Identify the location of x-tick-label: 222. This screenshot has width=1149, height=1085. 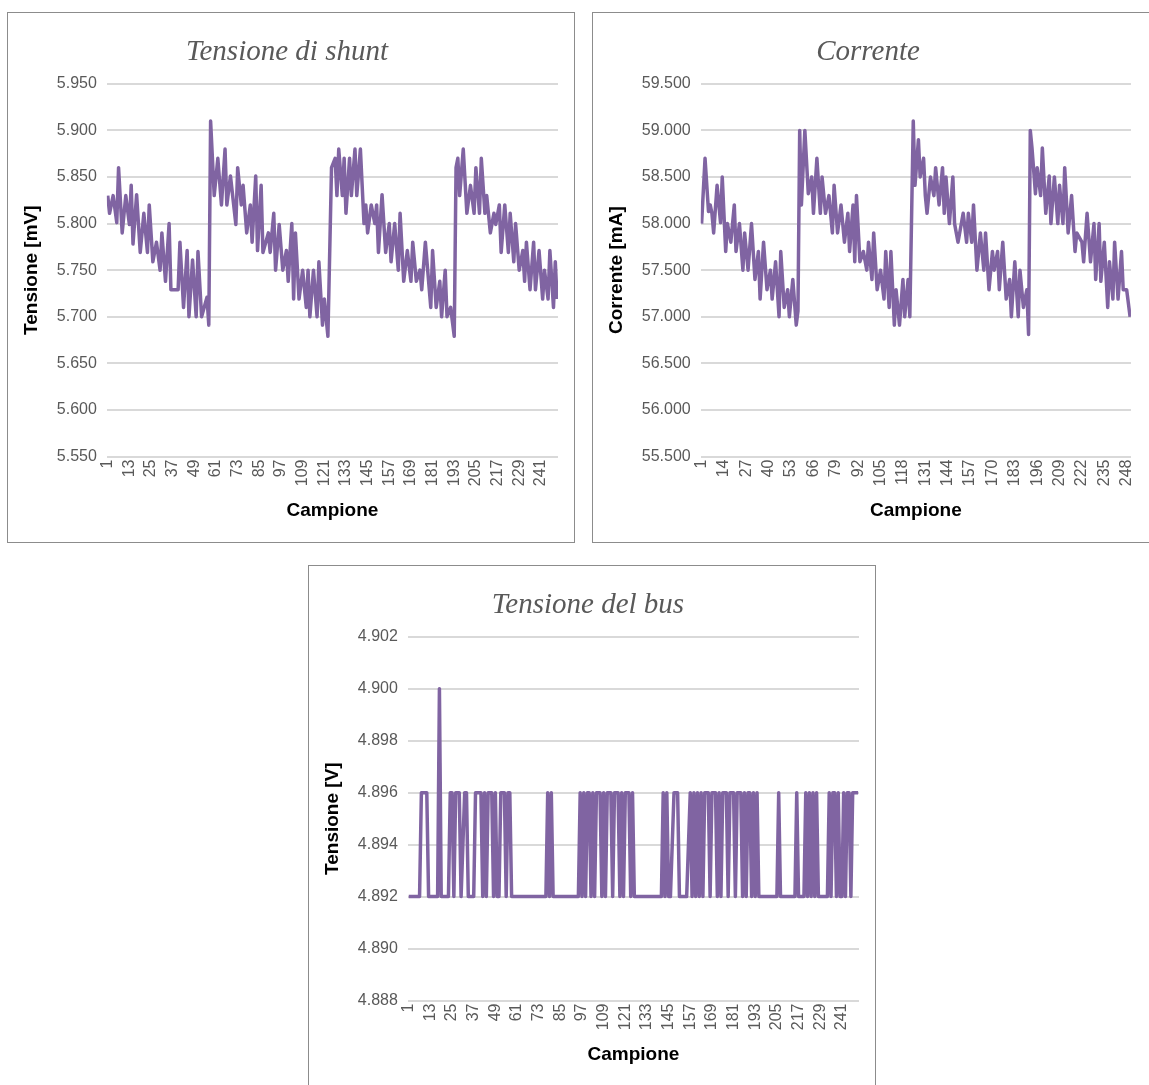
(1081, 473).